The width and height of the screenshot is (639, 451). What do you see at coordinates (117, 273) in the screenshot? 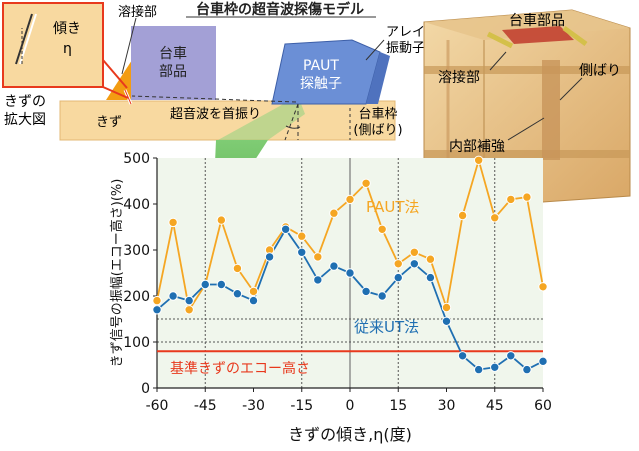
I see `y-axis-label: きず信号の振幅(エコー高さ)(%)` at bounding box center [117, 273].